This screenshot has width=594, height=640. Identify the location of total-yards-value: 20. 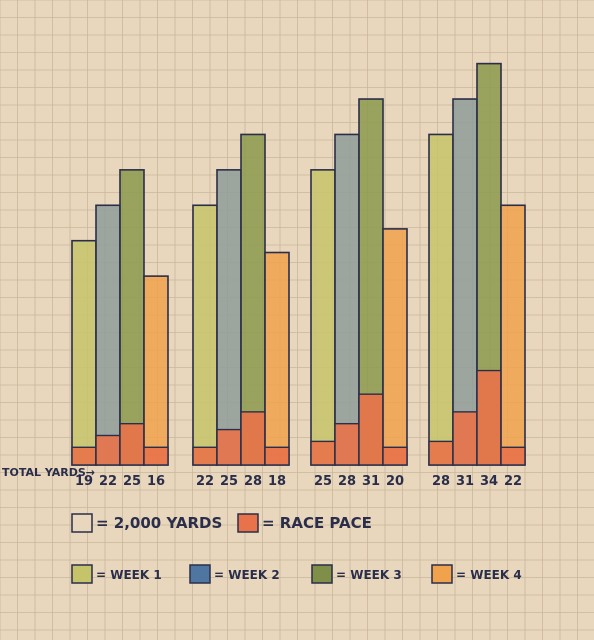
(395, 481).